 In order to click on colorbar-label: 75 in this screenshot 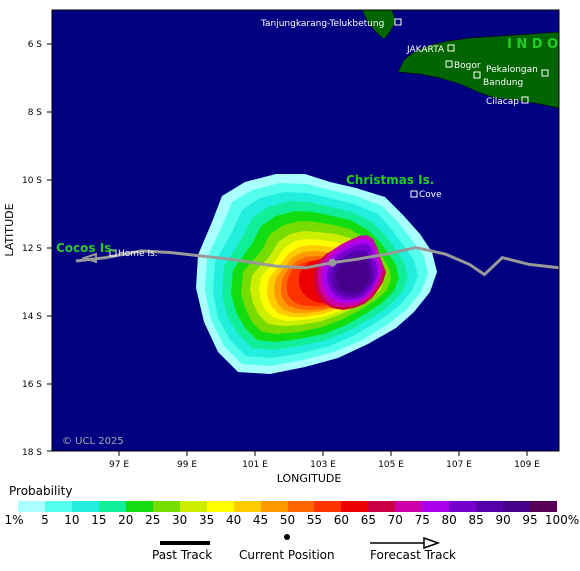, I will do `click(422, 520)`.